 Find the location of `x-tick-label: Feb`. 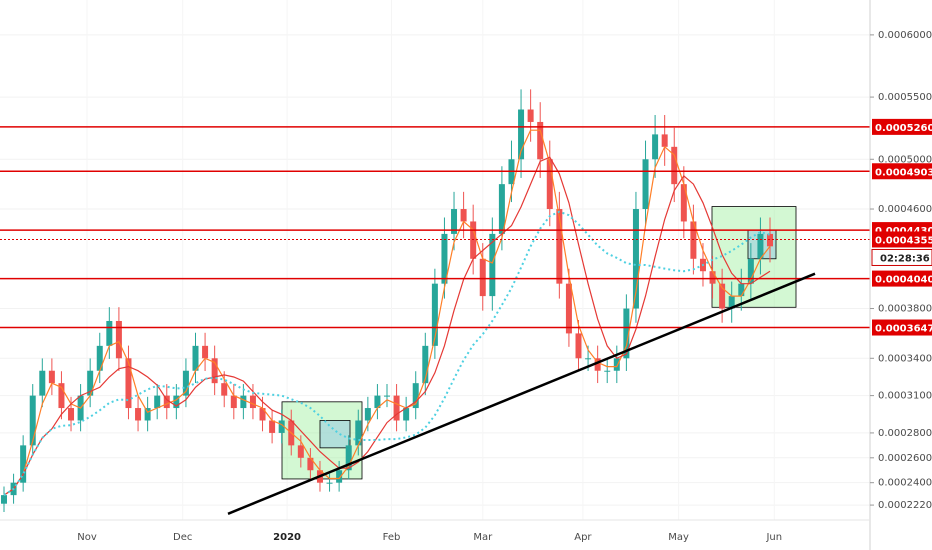

x-tick-label: Feb is located at coordinates (392, 537).